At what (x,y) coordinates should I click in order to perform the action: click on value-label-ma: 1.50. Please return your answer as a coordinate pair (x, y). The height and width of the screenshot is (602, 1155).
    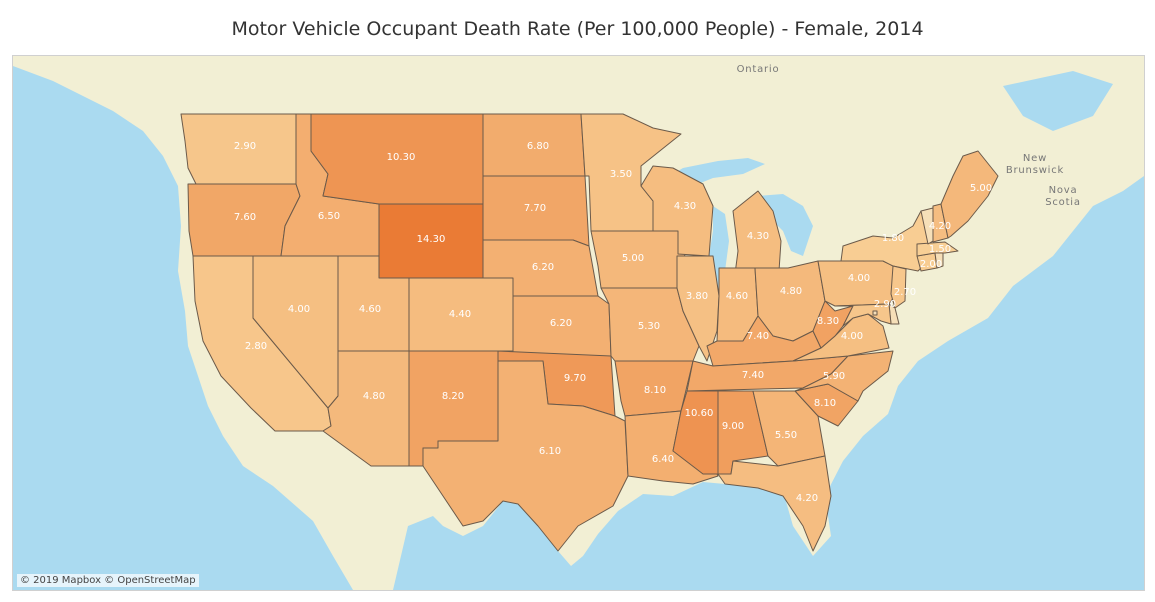
    Looking at the image, I should click on (940, 249).